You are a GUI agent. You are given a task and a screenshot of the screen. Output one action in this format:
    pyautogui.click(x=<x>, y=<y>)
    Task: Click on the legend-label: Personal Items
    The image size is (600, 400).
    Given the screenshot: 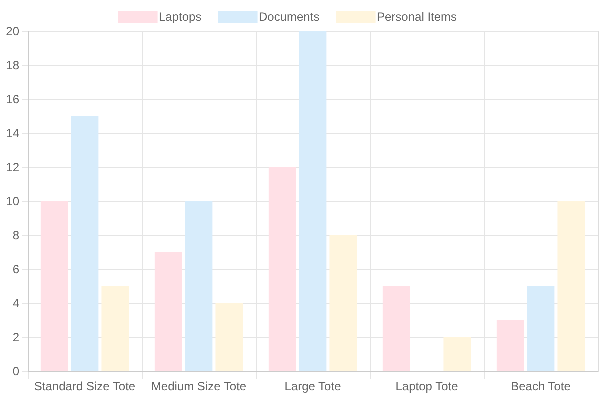 What is the action you would take?
    pyautogui.click(x=417, y=17)
    